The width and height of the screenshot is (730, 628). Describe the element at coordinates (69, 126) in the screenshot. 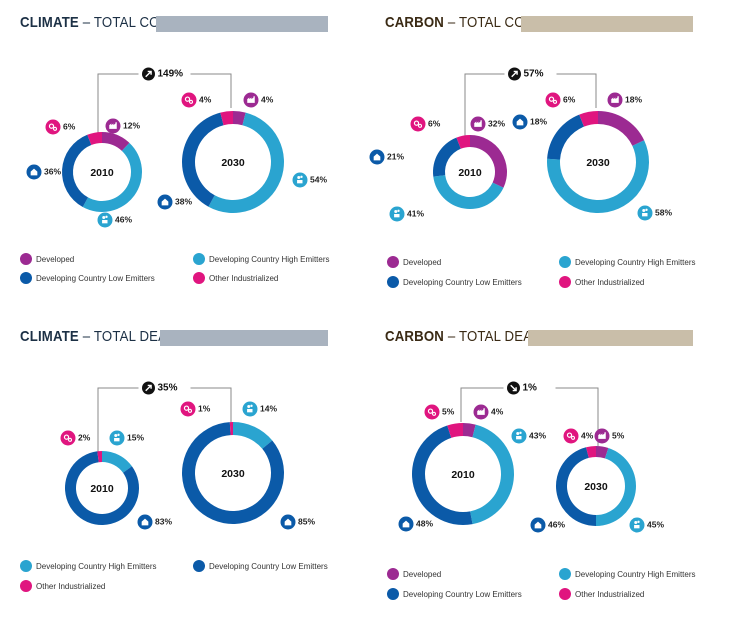

I see `slice-percent-label: 6%` at that location.